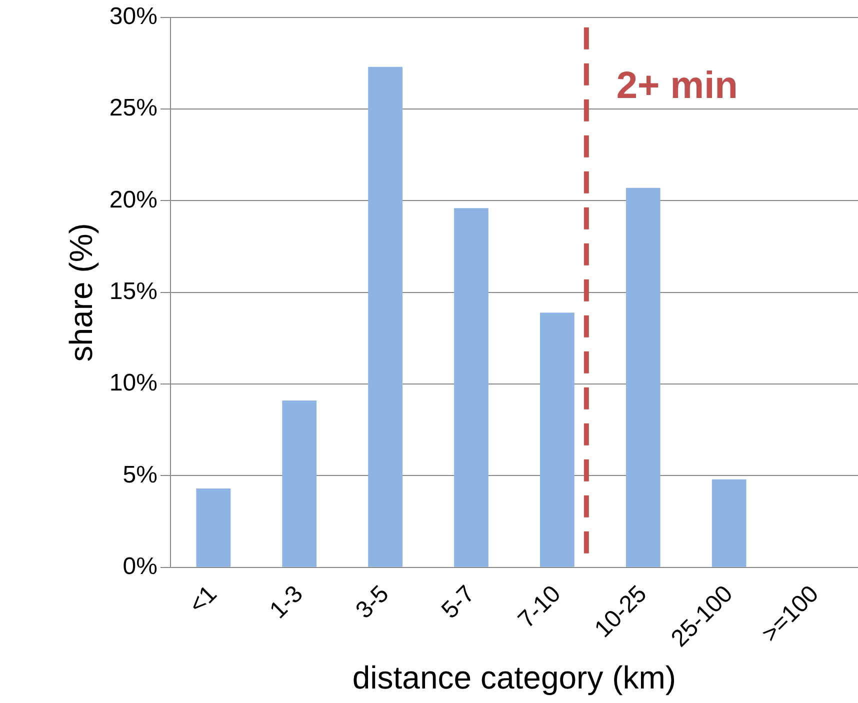 The image size is (858, 703). What do you see at coordinates (140, 474) in the screenshot?
I see `y-tick-label: 5%` at bounding box center [140, 474].